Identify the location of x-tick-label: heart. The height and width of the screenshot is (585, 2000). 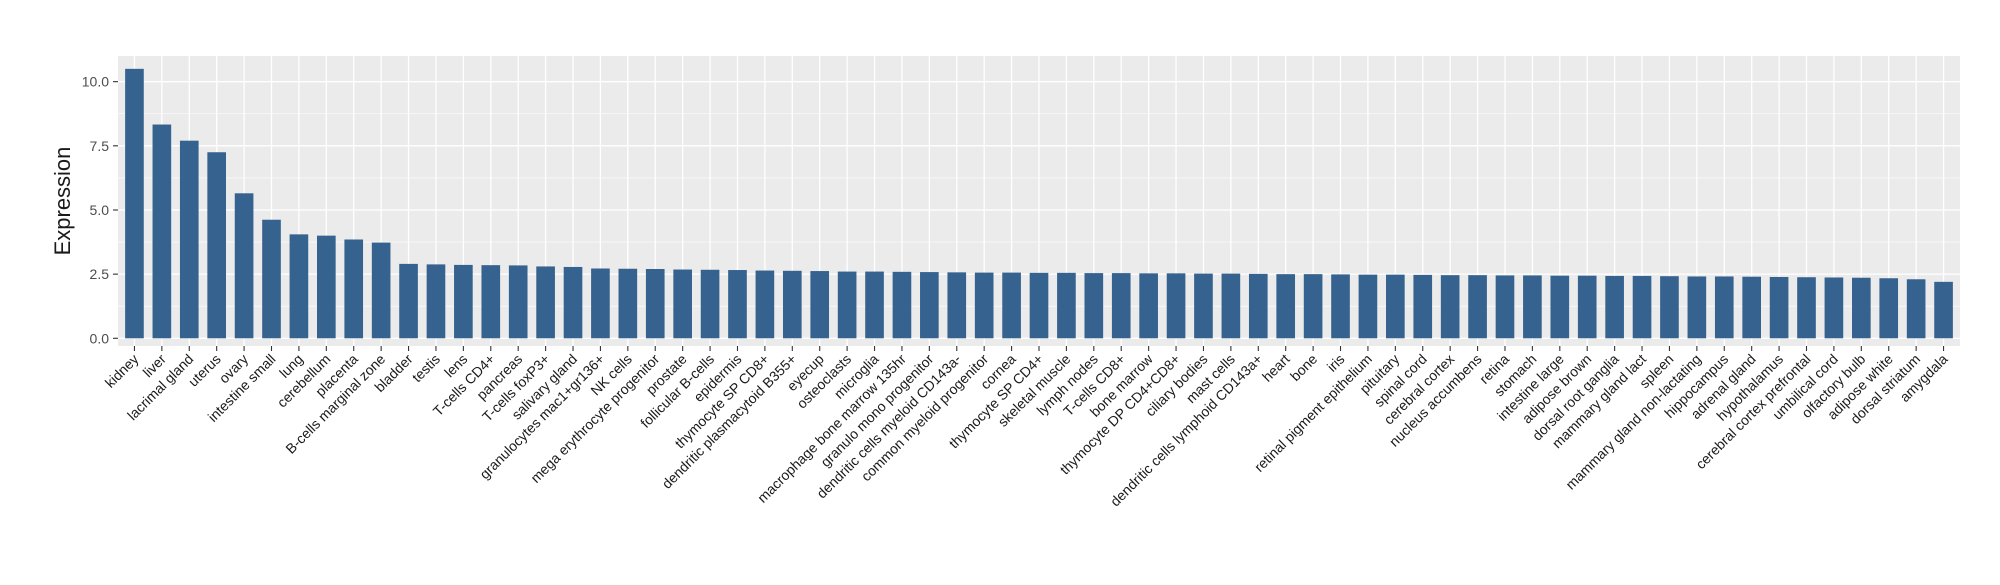
(1276, 368).